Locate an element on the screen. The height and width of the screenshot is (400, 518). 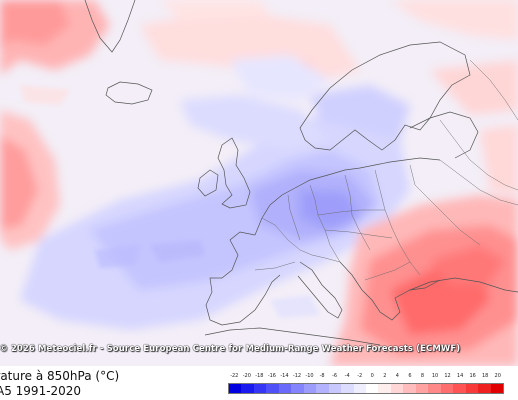
legend-tick: -18 is located at coordinates (259, 376).